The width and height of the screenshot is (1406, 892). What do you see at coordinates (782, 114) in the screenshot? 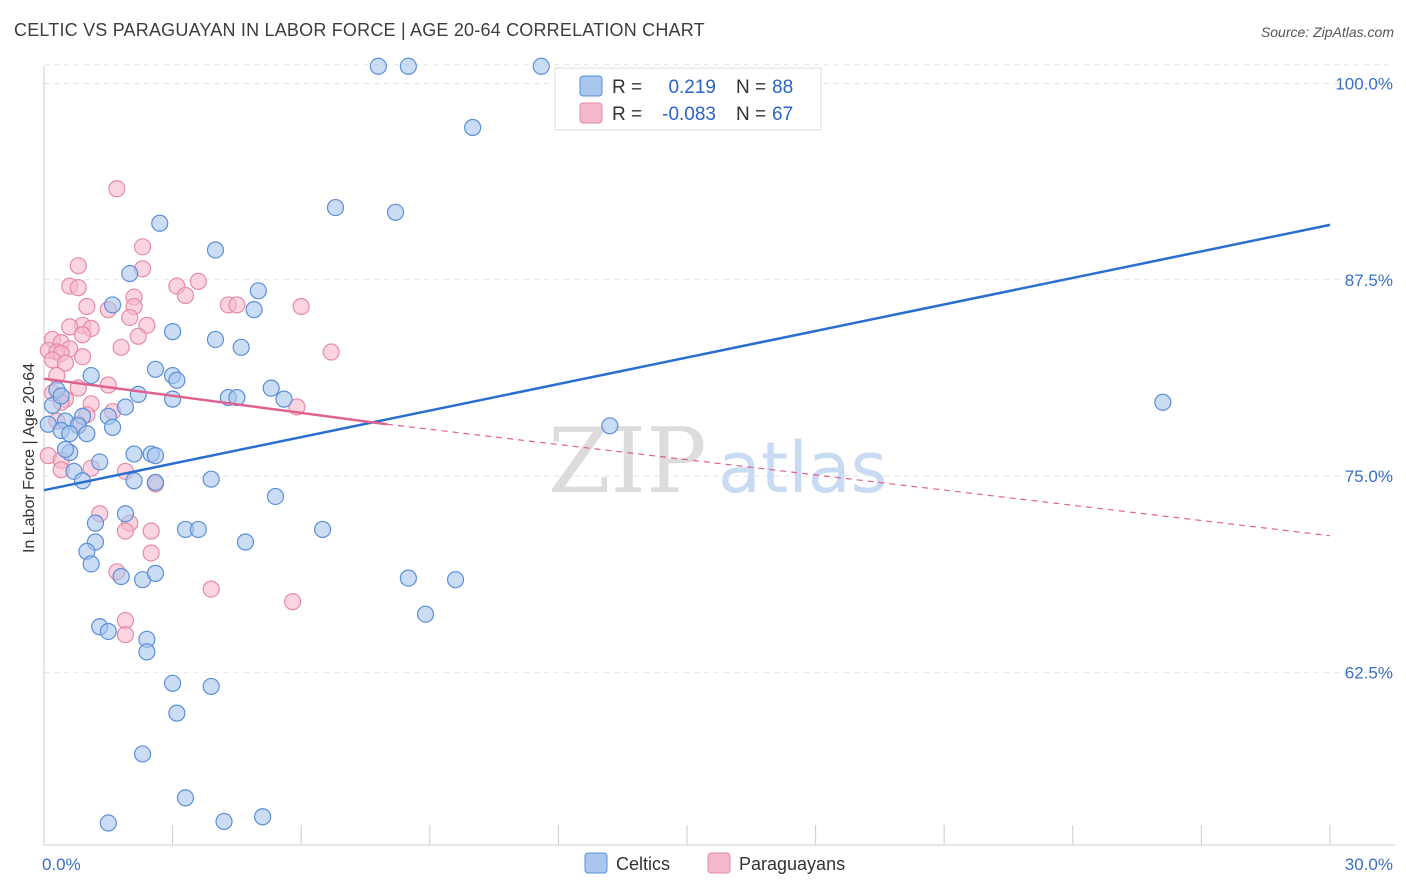
I see `legend-n-value: 67` at bounding box center [782, 114].